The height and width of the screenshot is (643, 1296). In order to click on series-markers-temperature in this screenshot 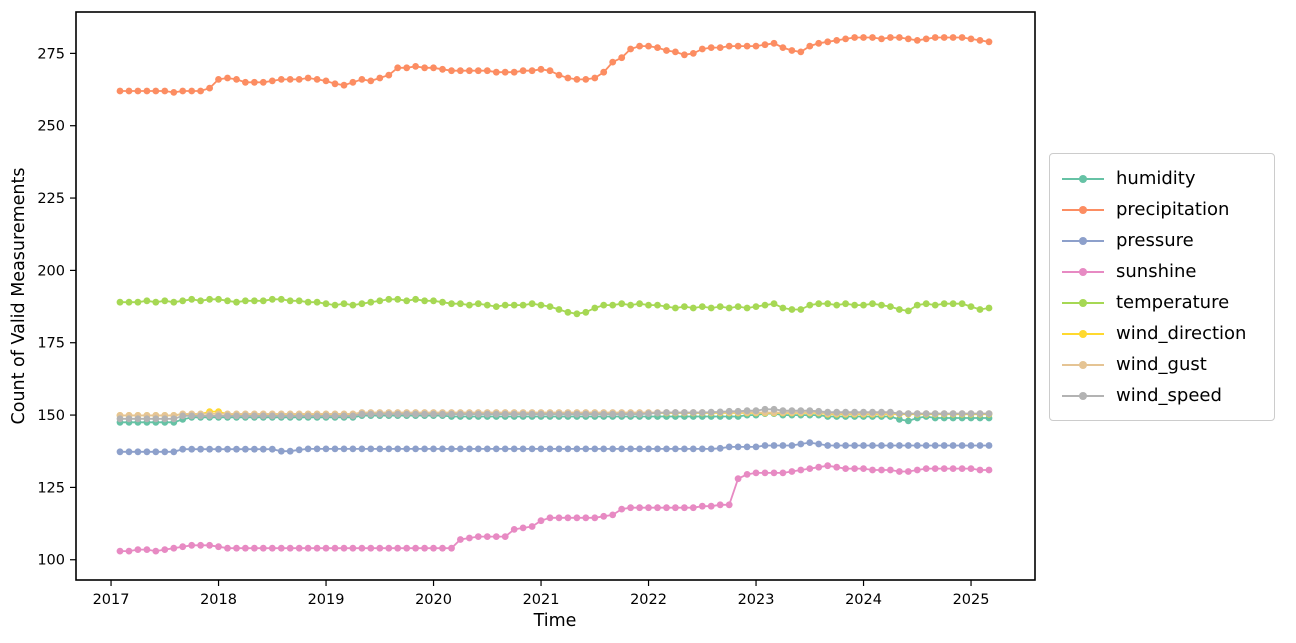, I will do `click(554, 306)`.